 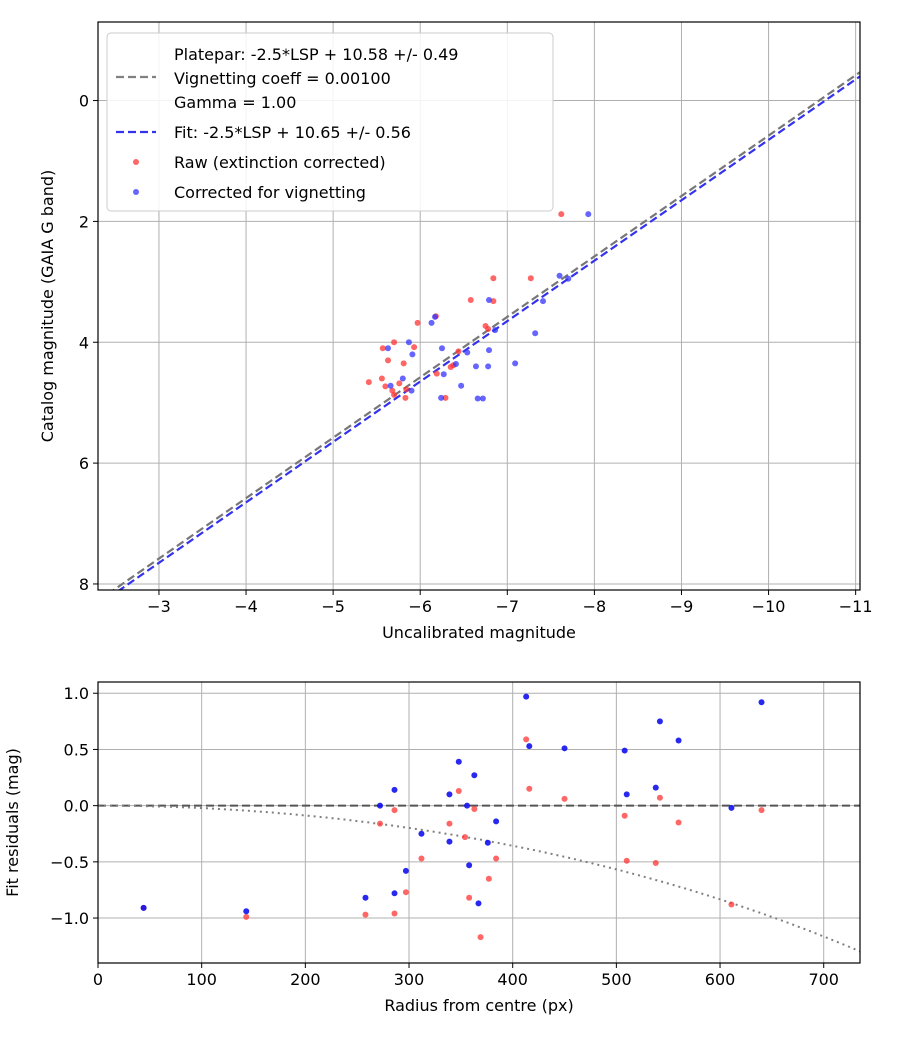 I want to click on x-tick-label: −3, so click(x=159, y=606).